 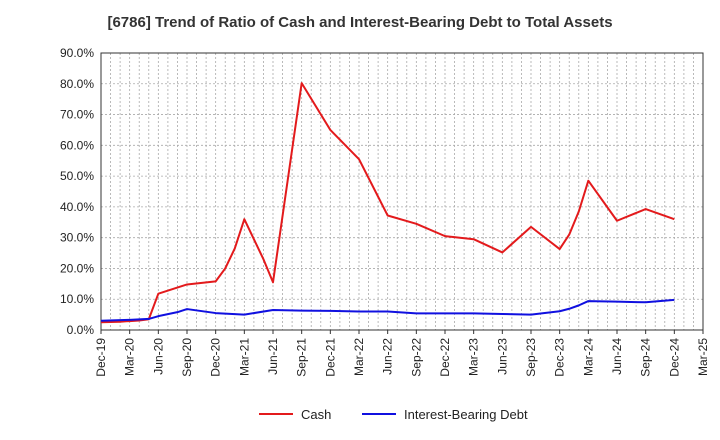 I want to click on legend-label: Cash, so click(x=316, y=414).